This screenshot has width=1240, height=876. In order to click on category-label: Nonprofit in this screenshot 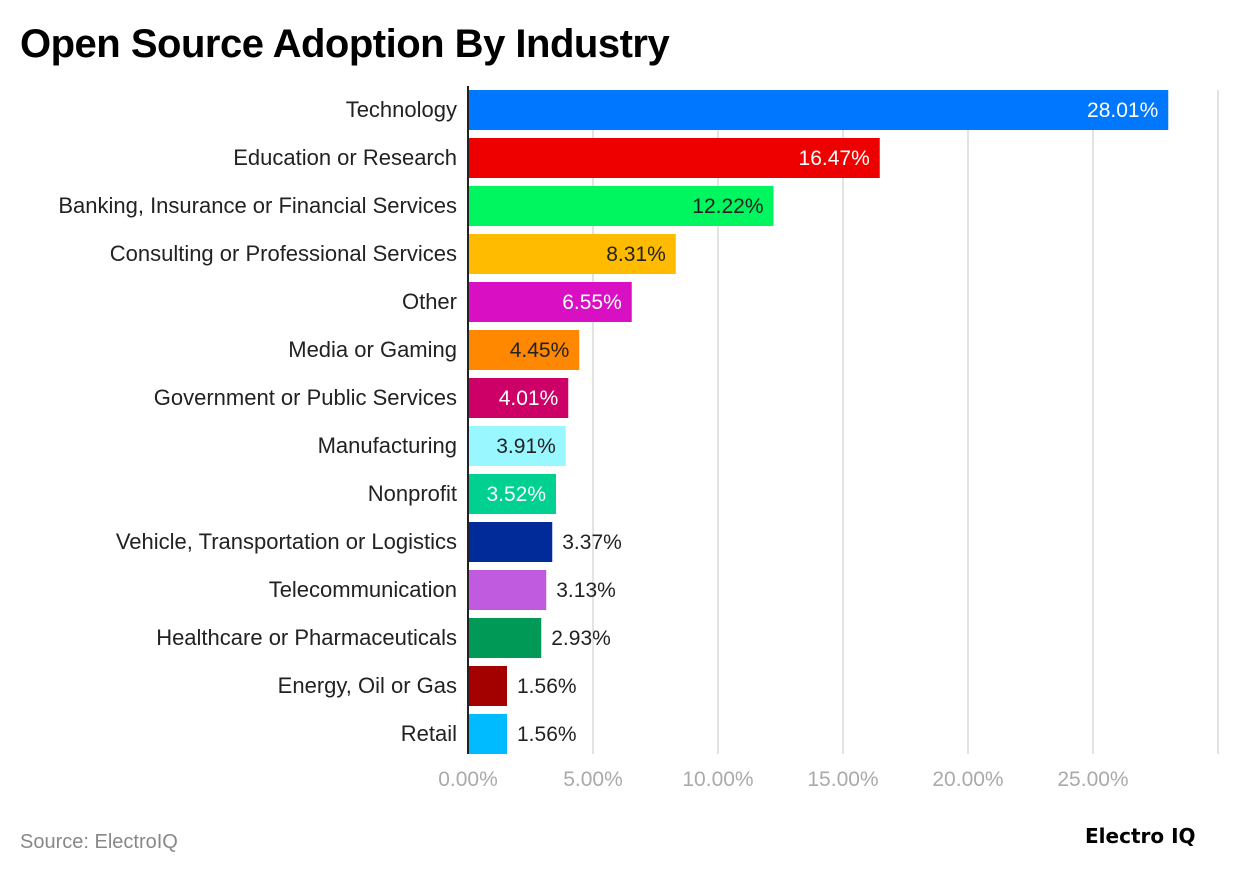, I will do `click(412, 493)`.